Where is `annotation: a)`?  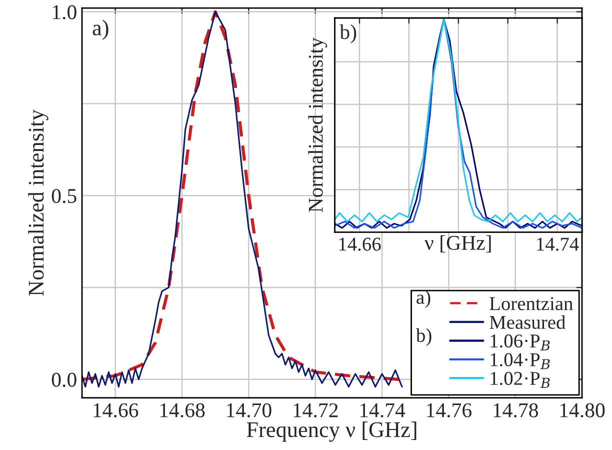
annotation: a) is located at coordinates (100, 30).